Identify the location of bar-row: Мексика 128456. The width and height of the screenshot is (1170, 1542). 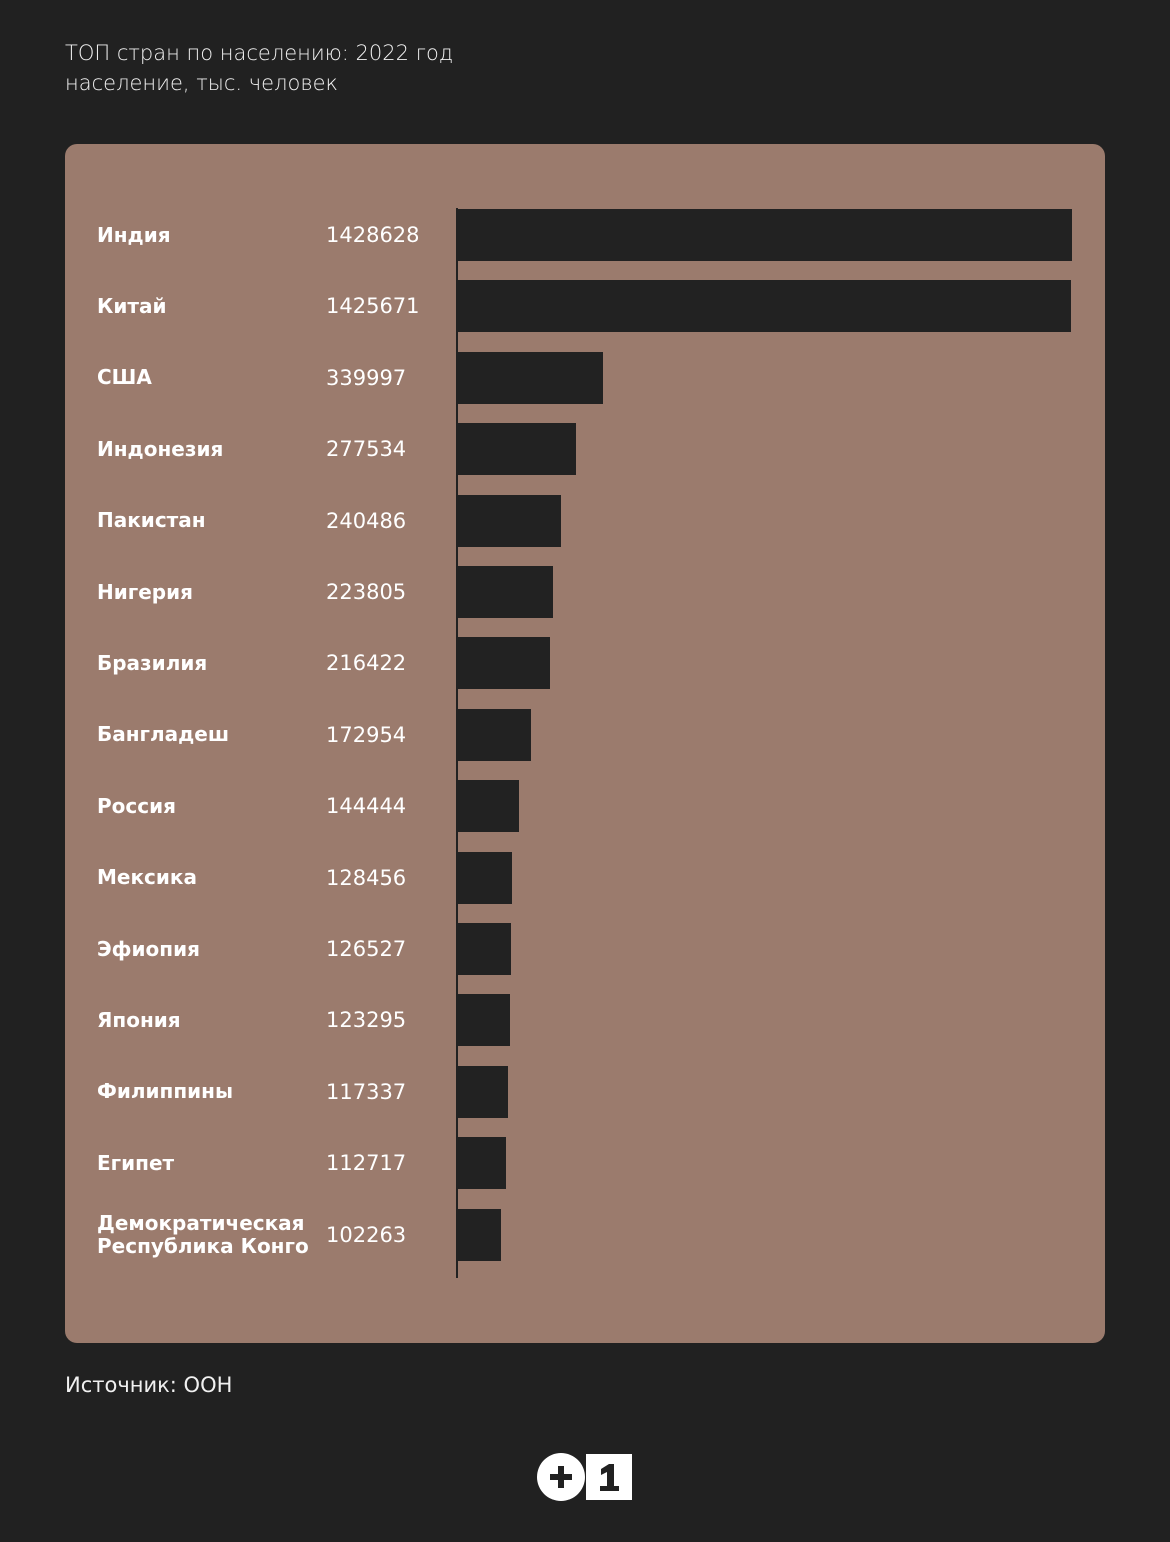
(585, 877).